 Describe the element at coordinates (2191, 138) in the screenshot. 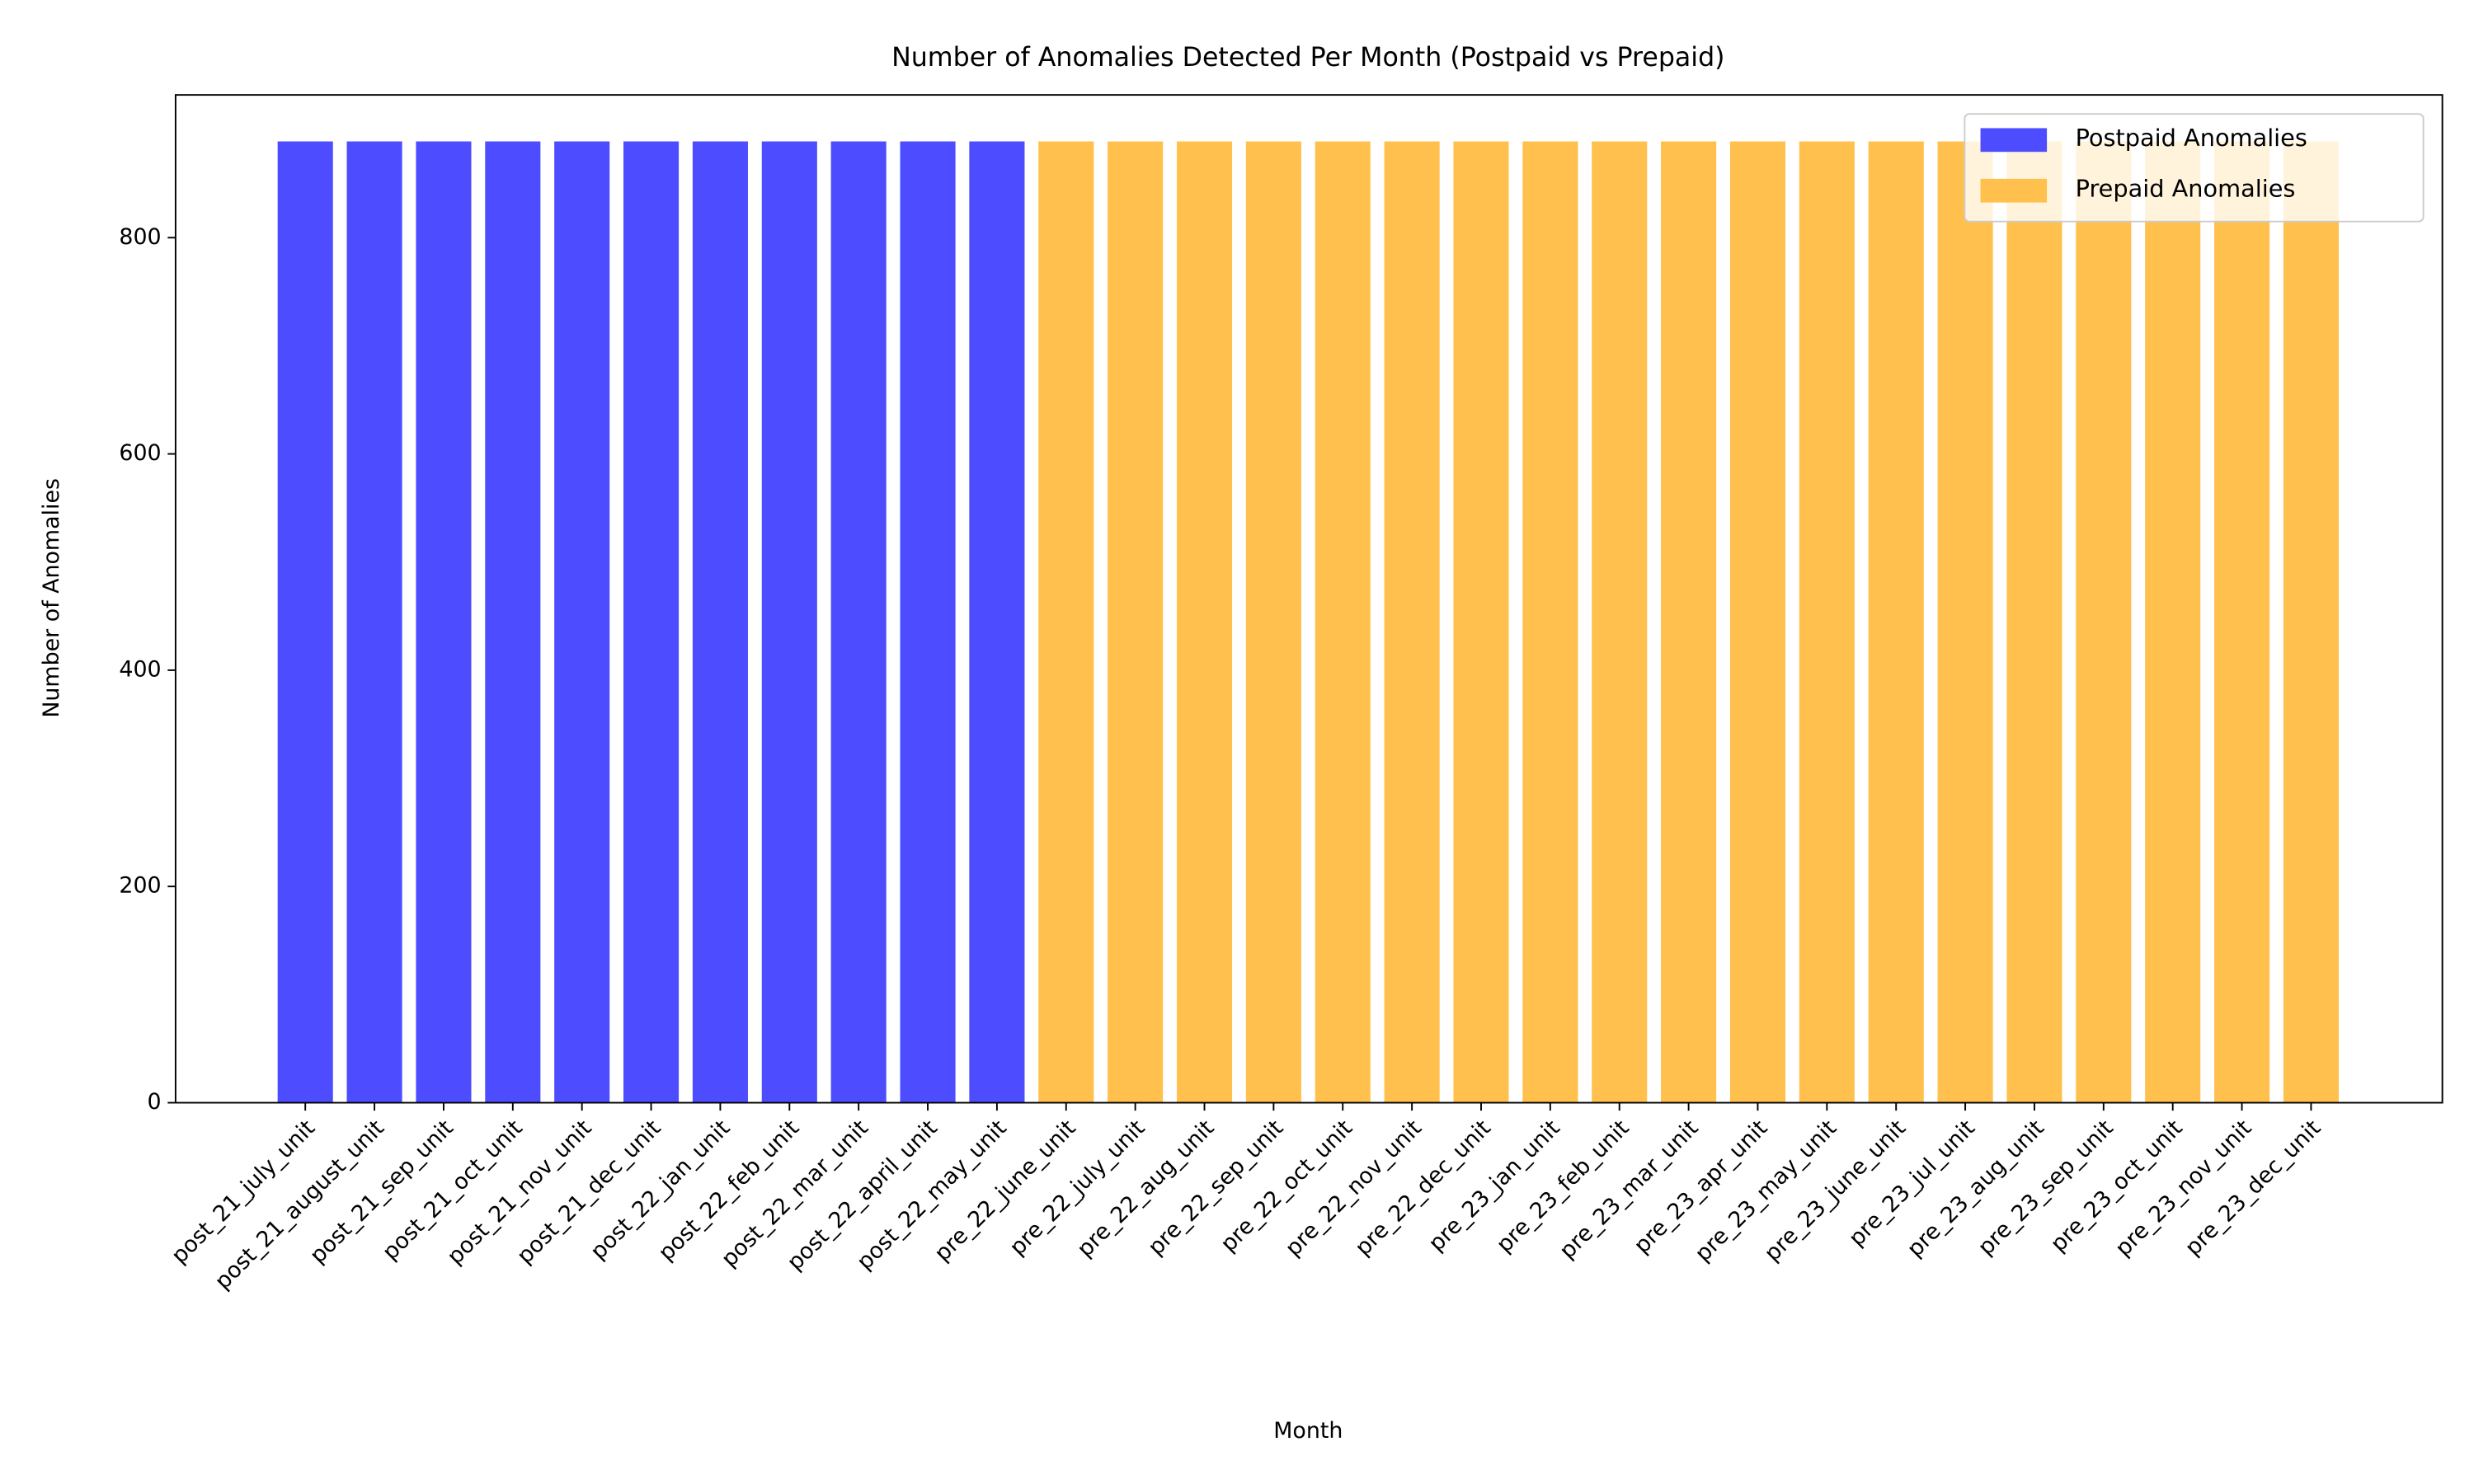

I see `legend-label: Postpaid Anomalies` at that location.